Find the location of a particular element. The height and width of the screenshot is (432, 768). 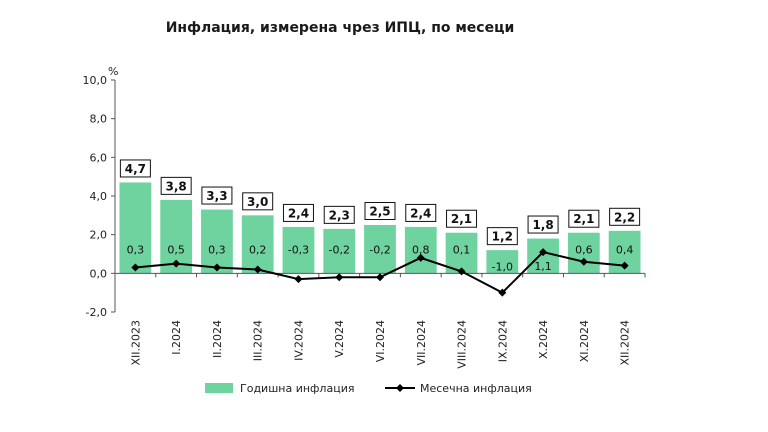

bar-value-label: 3,8 is located at coordinates (176, 186).